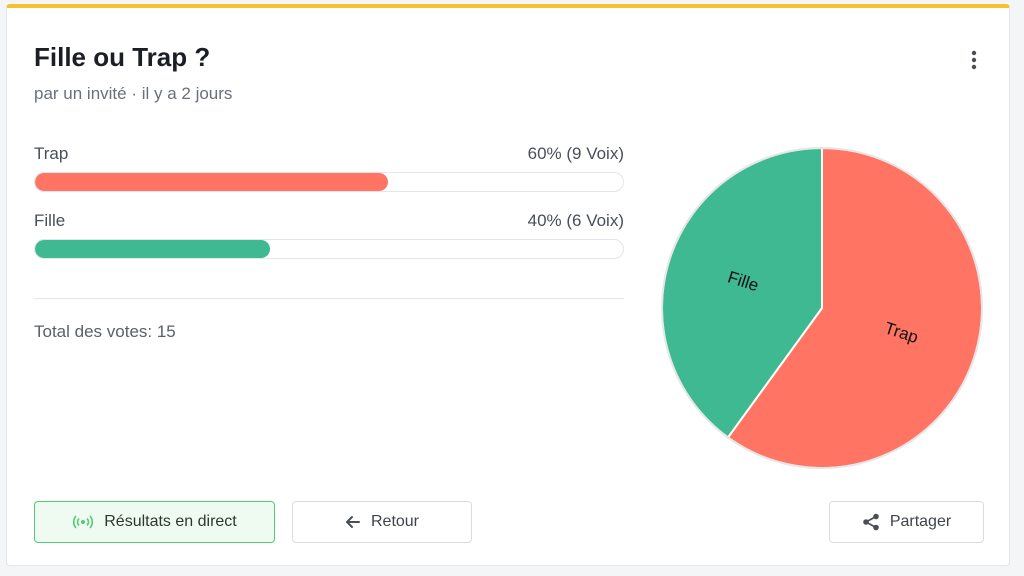 This screenshot has width=1024, height=576. I want to click on more-options-button, so click(974, 60).